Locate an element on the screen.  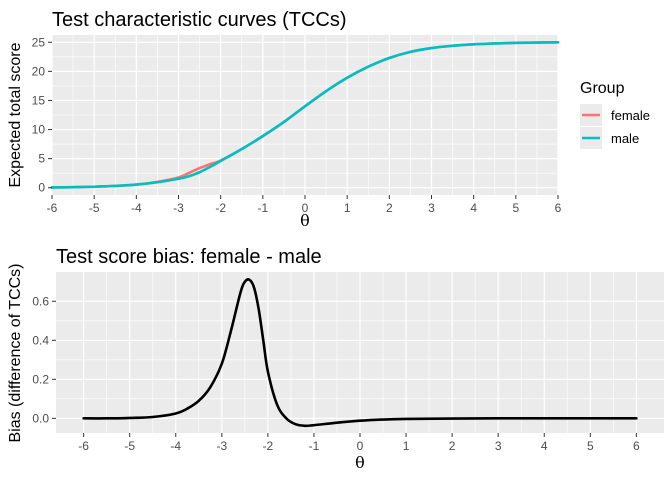
tcc-y-axis-title: Expected total score is located at coordinates (15, 114).